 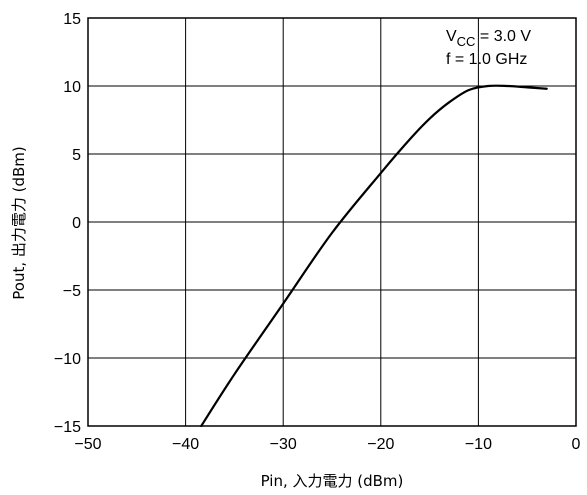 What do you see at coordinates (283, 444) in the screenshot?
I see `x-tick-label: −30` at bounding box center [283, 444].